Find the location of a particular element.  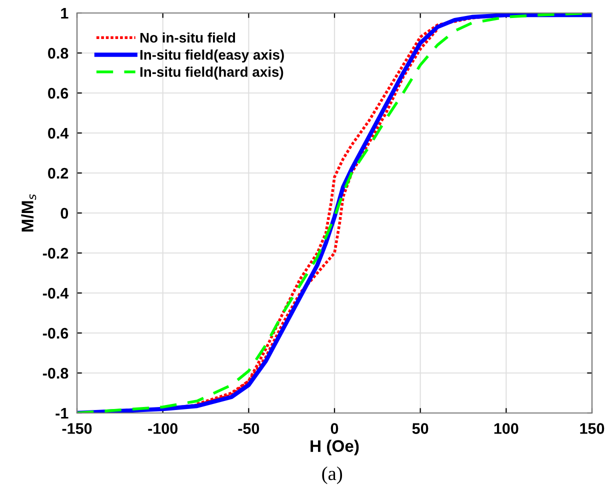

y-tick-label: -0.4 is located at coordinates (55, 293).